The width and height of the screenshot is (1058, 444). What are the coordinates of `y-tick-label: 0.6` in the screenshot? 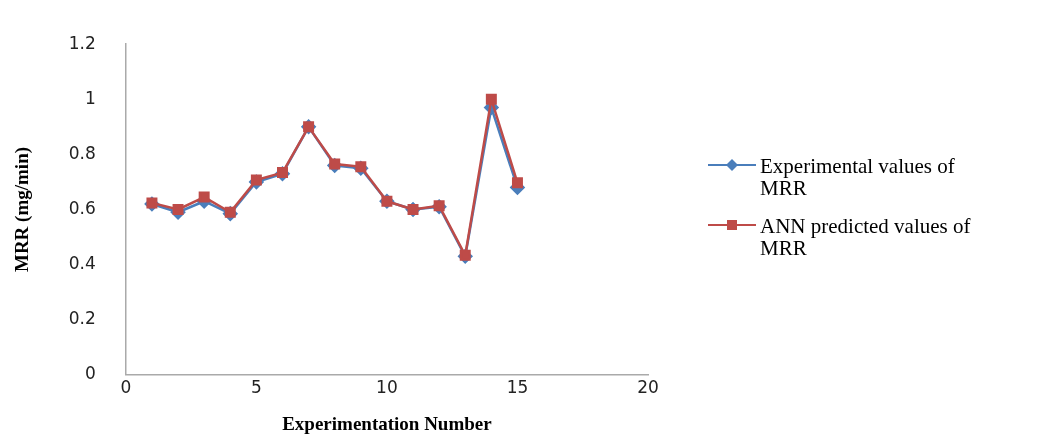 It's located at (82, 207).